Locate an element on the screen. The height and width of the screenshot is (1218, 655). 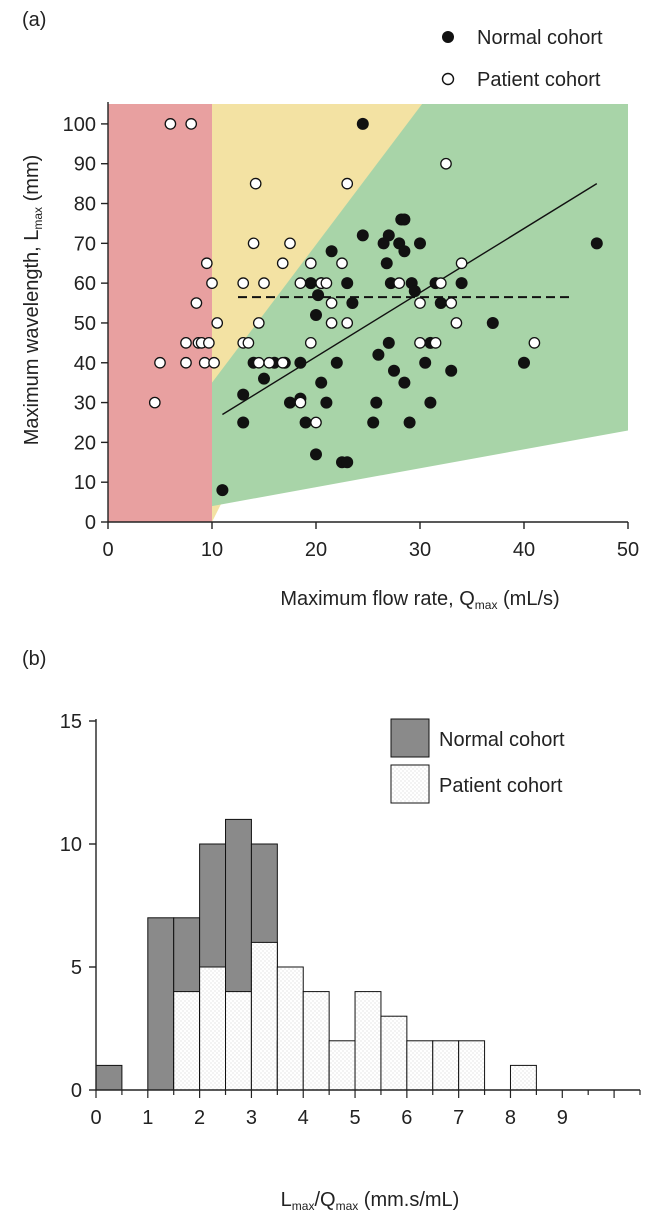
panel-a-label: (a) is located at coordinates (34, 20).